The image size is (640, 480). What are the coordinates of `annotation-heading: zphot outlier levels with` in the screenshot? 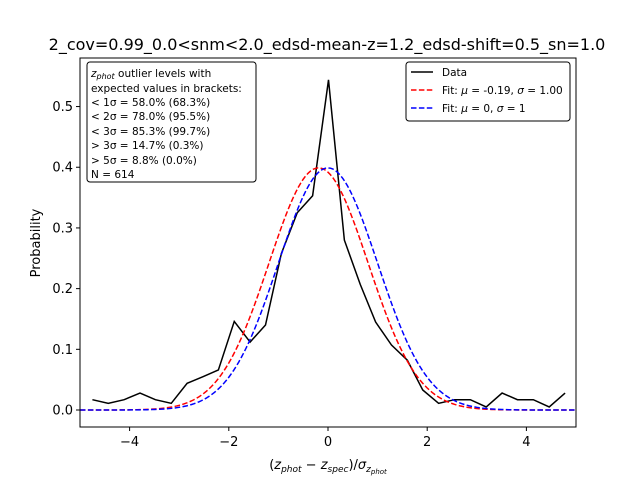 It's located at (150, 74).